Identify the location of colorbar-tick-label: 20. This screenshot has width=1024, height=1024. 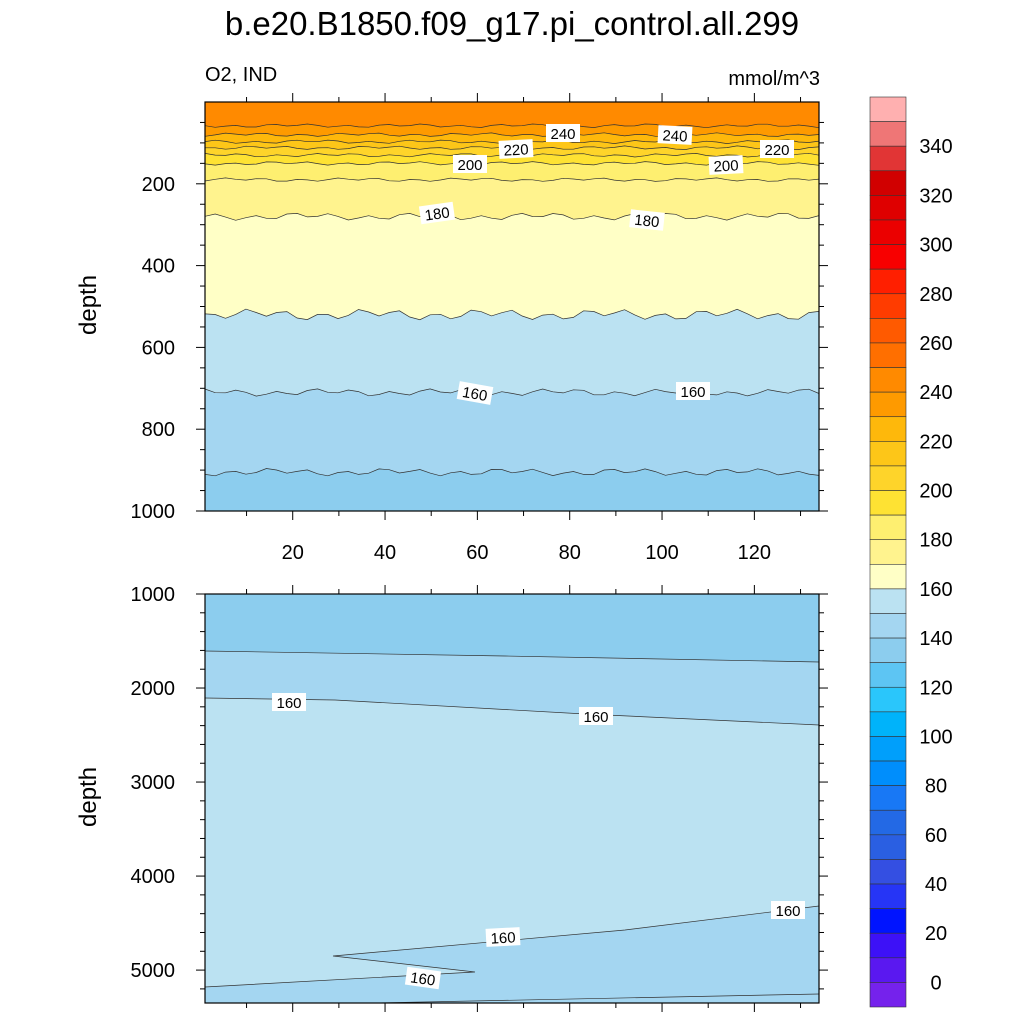
(936, 934).